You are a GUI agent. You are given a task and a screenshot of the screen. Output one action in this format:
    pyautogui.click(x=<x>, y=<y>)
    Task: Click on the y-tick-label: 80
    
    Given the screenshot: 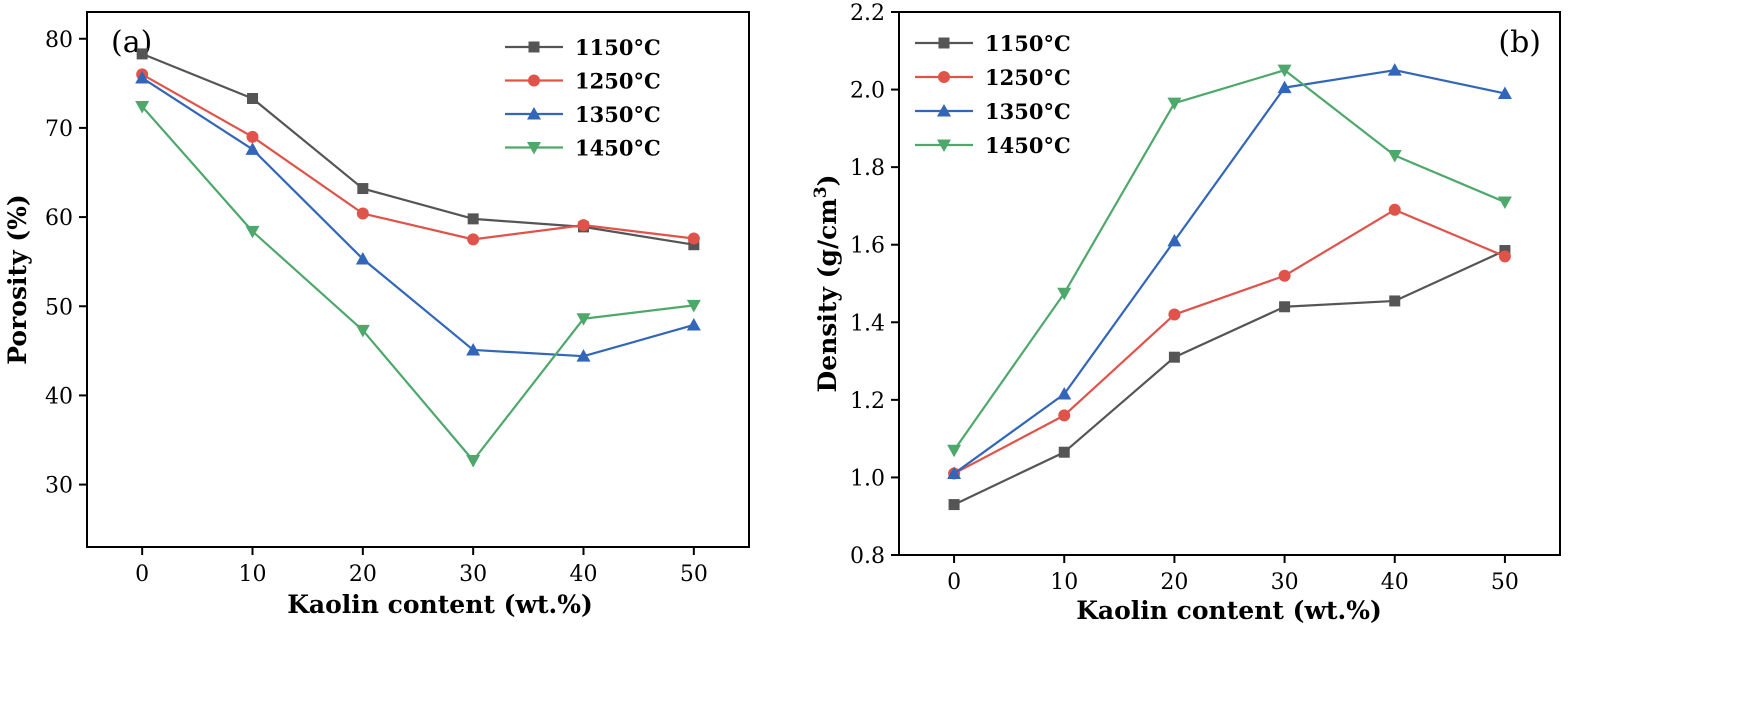 What is the action you would take?
    pyautogui.click(x=59, y=40)
    